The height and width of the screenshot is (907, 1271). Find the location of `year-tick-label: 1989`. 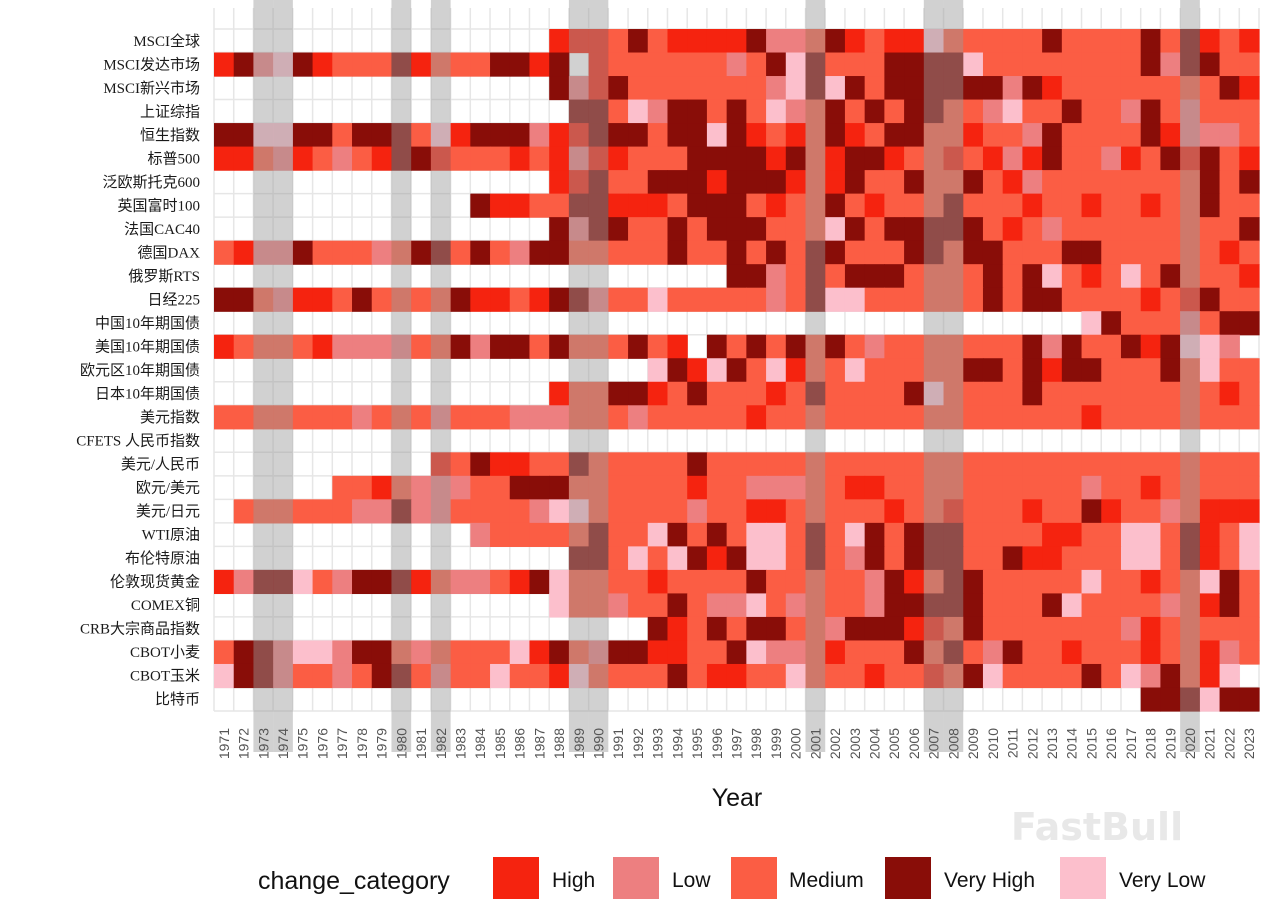

year-tick-label: 1989 is located at coordinates (579, 743).